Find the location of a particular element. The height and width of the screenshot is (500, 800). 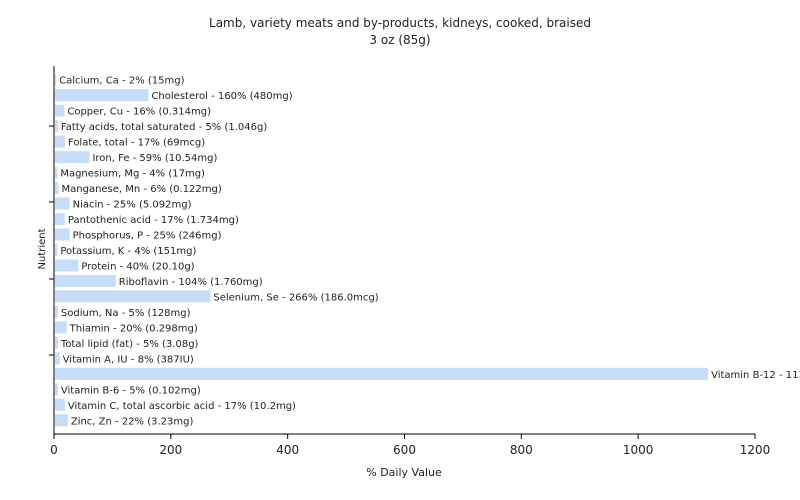

bar-label: Total lipid (fat) - 5% (3.08g) is located at coordinates (129, 344).